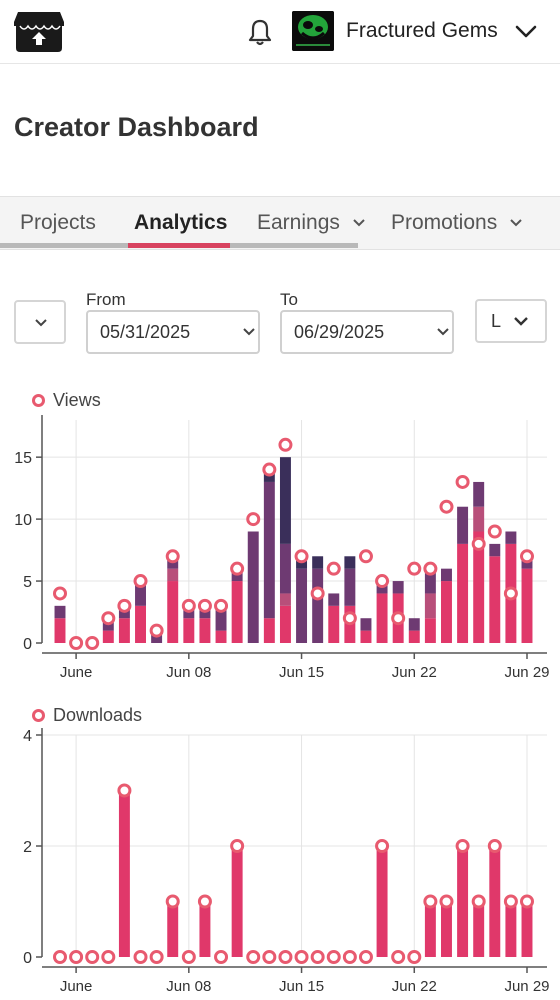 The width and height of the screenshot is (560, 1000). I want to click on user-name: Fractured Gems, so click(422, 30).